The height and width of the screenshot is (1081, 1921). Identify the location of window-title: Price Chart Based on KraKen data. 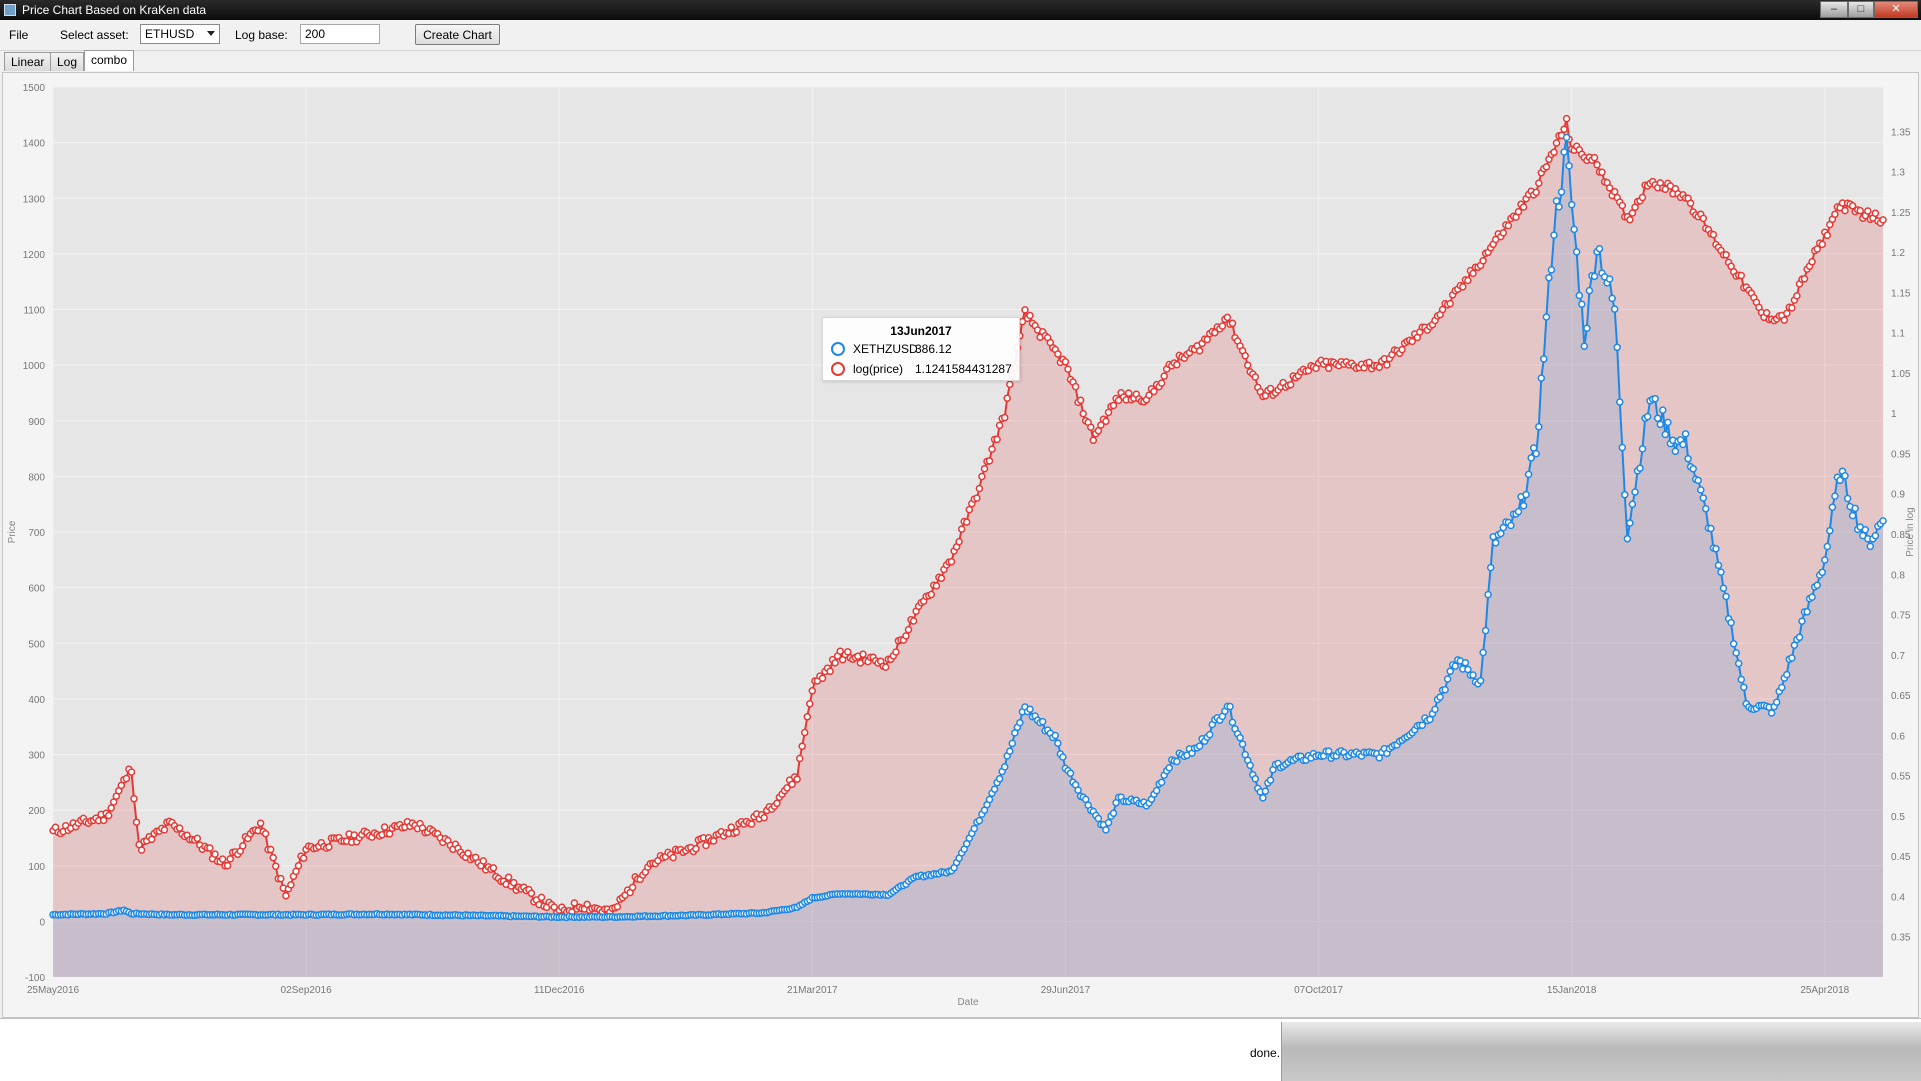
(114, 10).